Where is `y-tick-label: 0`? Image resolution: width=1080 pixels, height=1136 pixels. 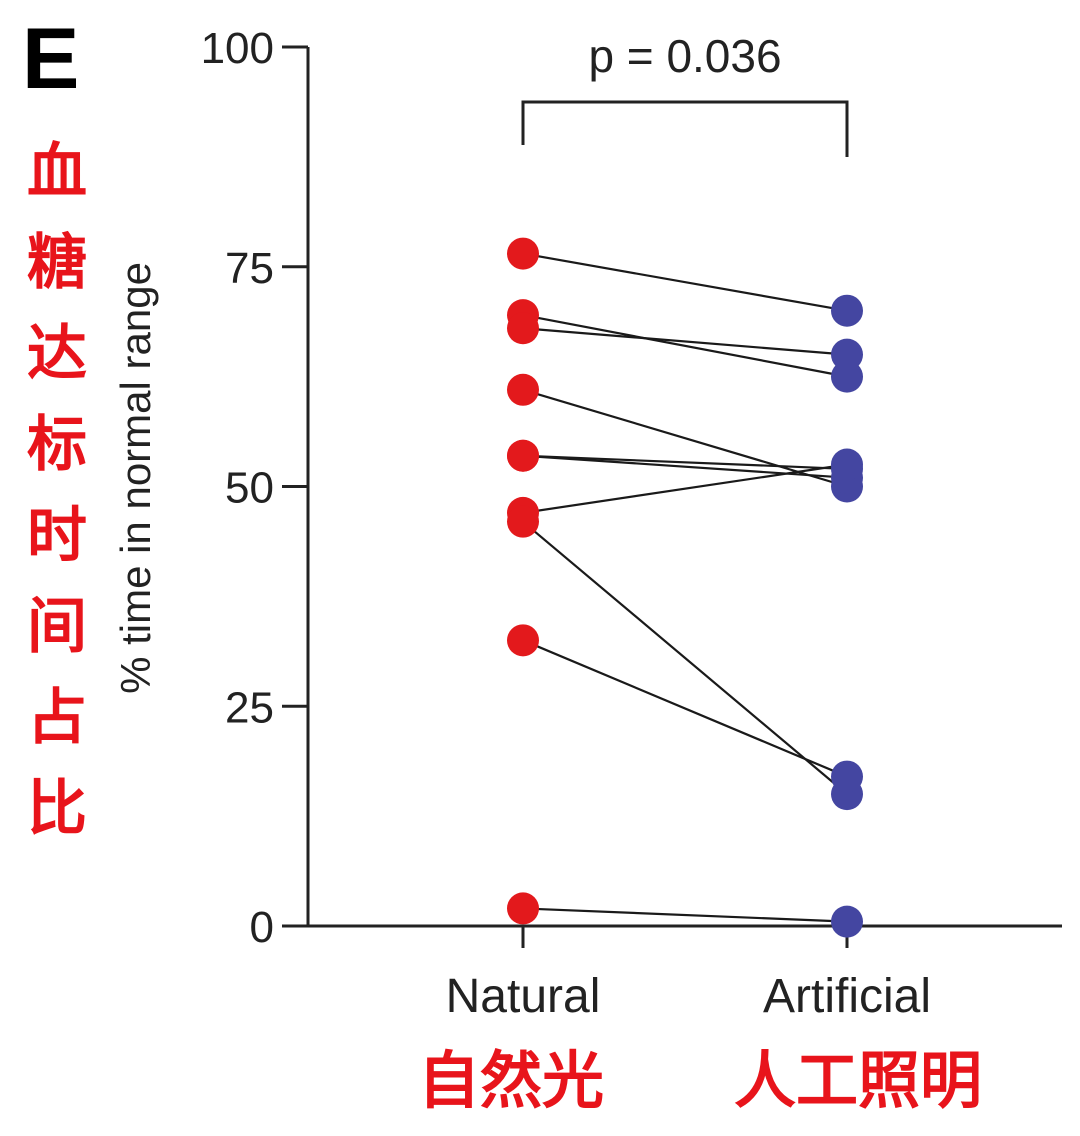
y-tick-label: 0 is located at coordinates (262, 927).